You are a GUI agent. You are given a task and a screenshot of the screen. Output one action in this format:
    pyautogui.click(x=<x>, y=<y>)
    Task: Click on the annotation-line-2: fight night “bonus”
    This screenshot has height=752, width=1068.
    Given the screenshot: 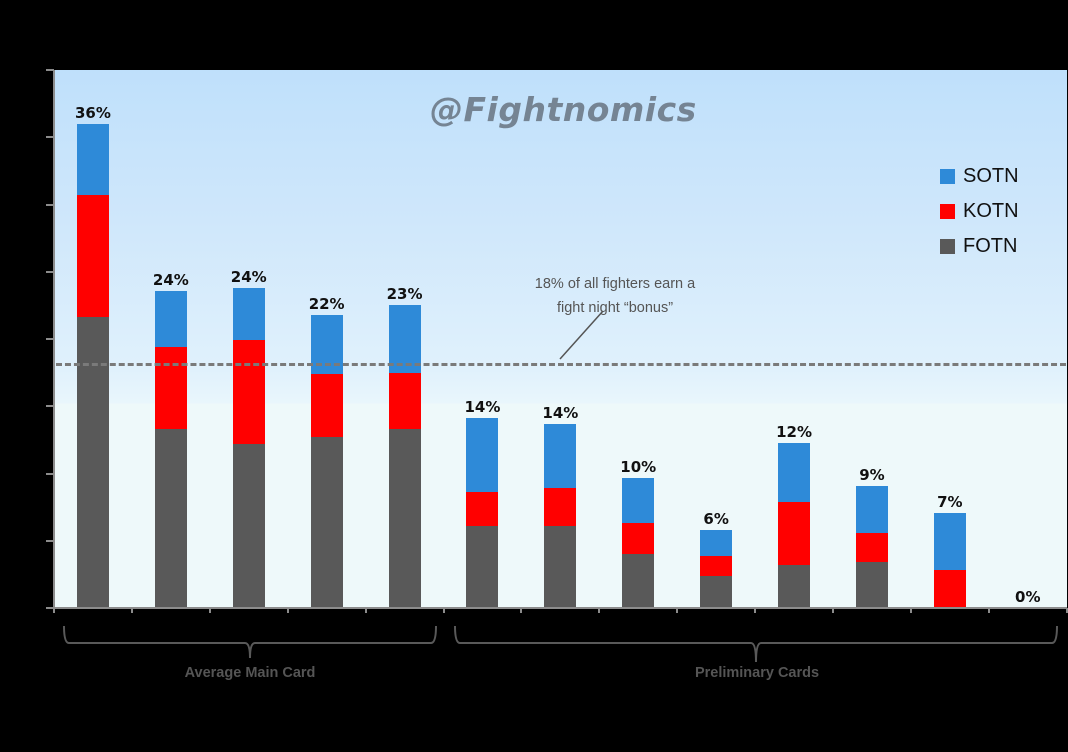 What is the action you would take?
    pyautogui.click(x=615, y=308)
    